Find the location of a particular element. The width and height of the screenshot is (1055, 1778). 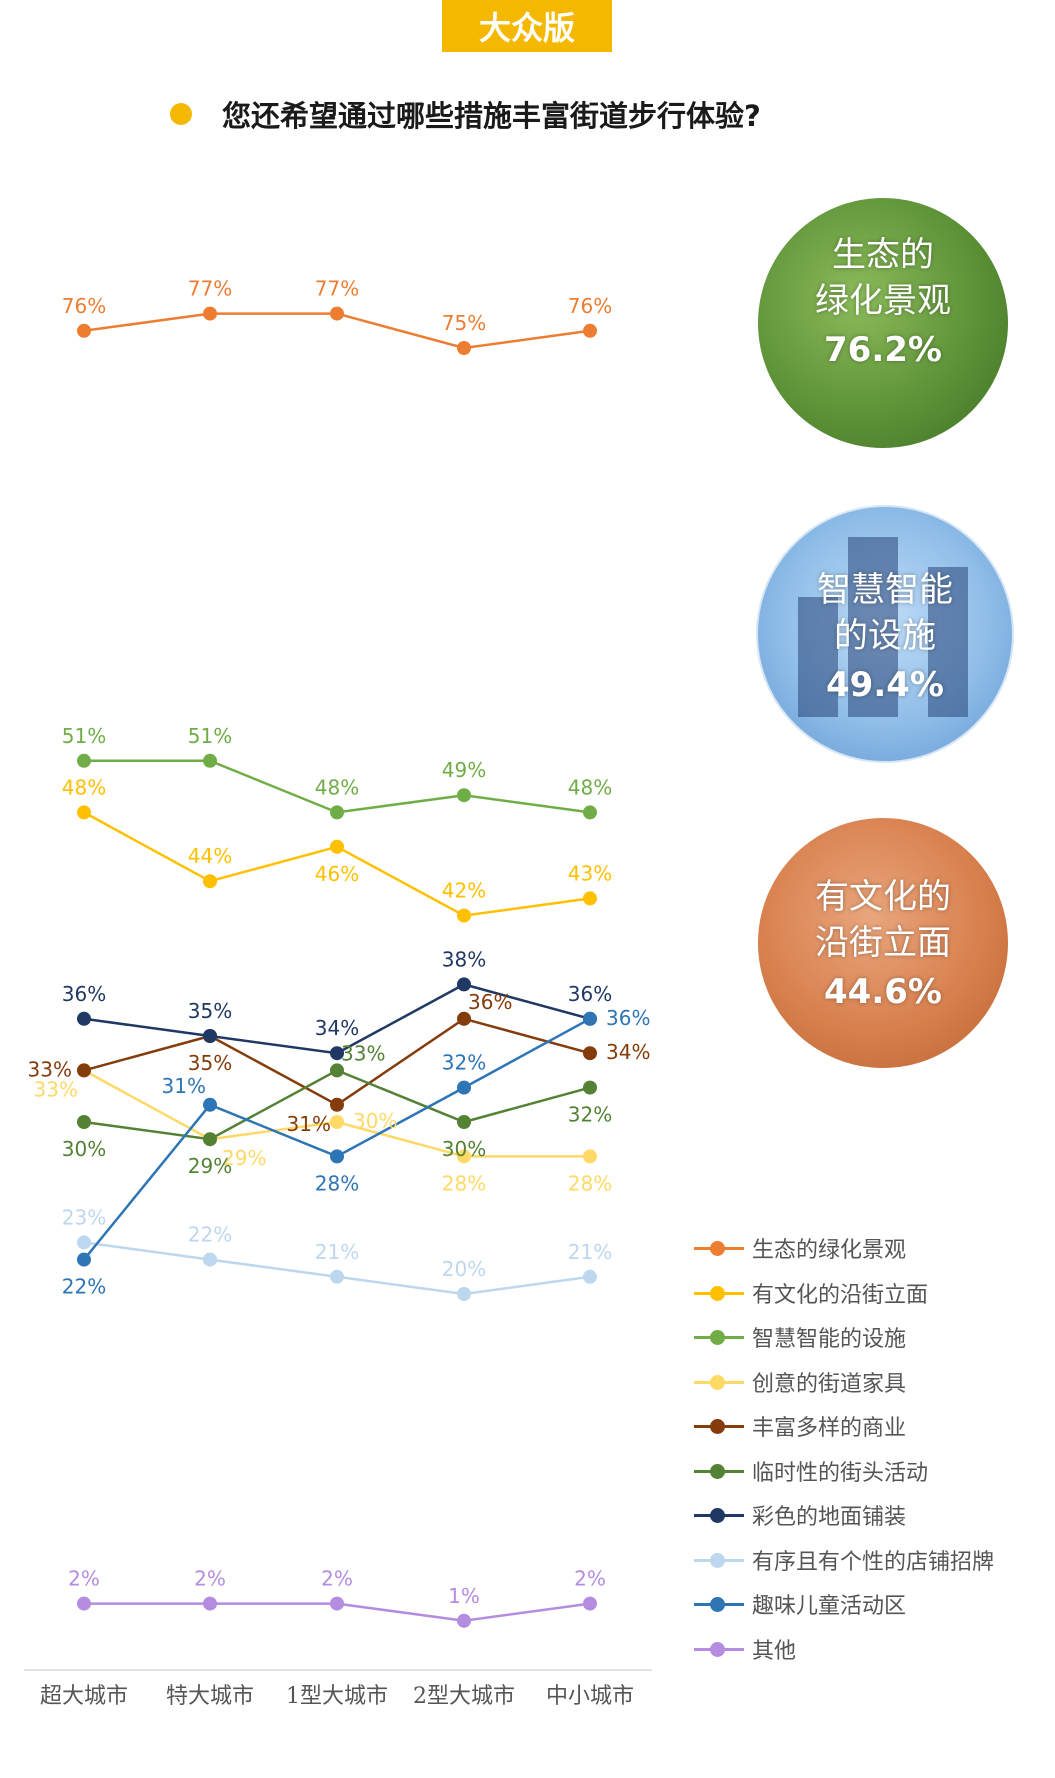

legend-label: 有文化的沿街立面 is located at coordinates (840, 1295).